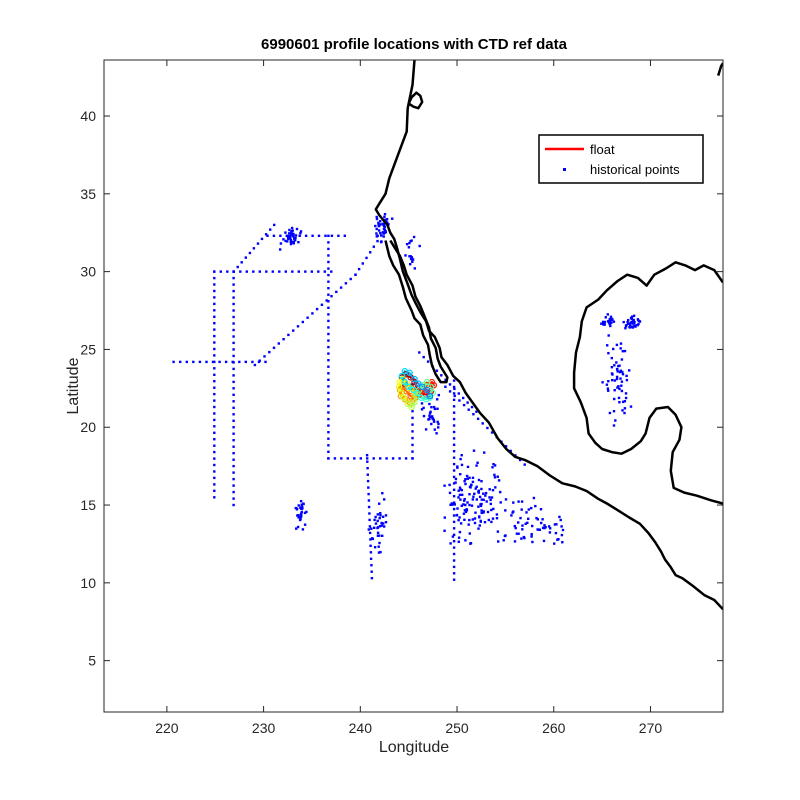  I want to click on y-tick-label: 25, so click(88, 349).